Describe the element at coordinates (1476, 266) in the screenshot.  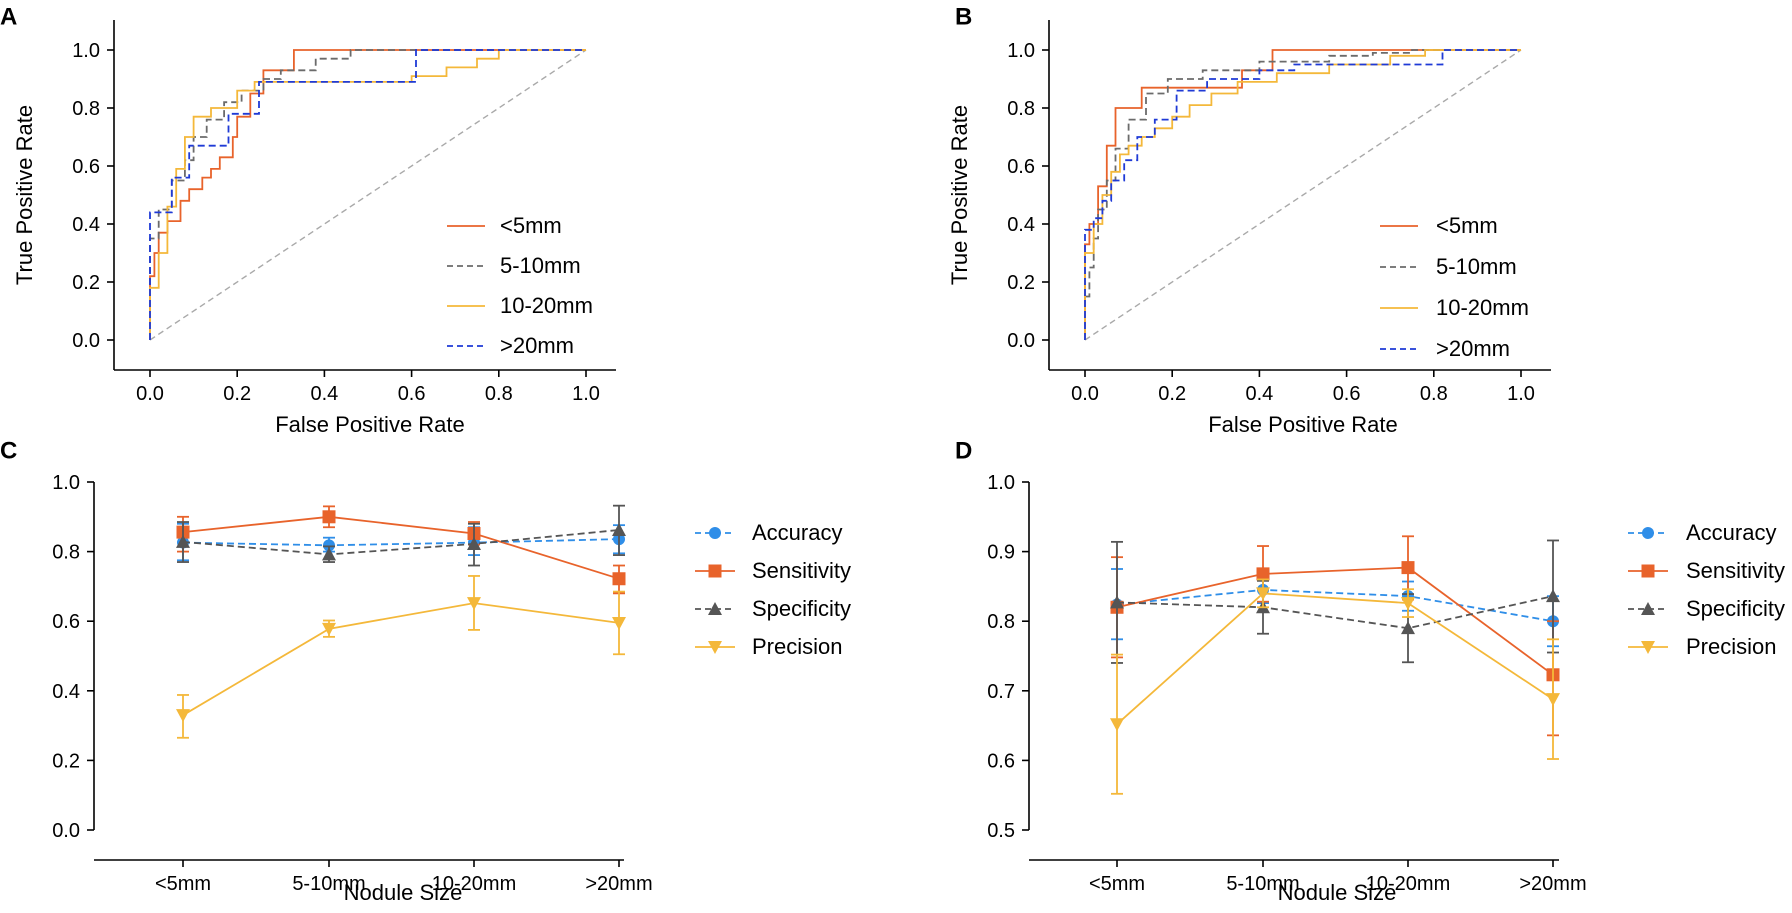
I see `legend-label-5-10mm: 5-10mm` at that location.